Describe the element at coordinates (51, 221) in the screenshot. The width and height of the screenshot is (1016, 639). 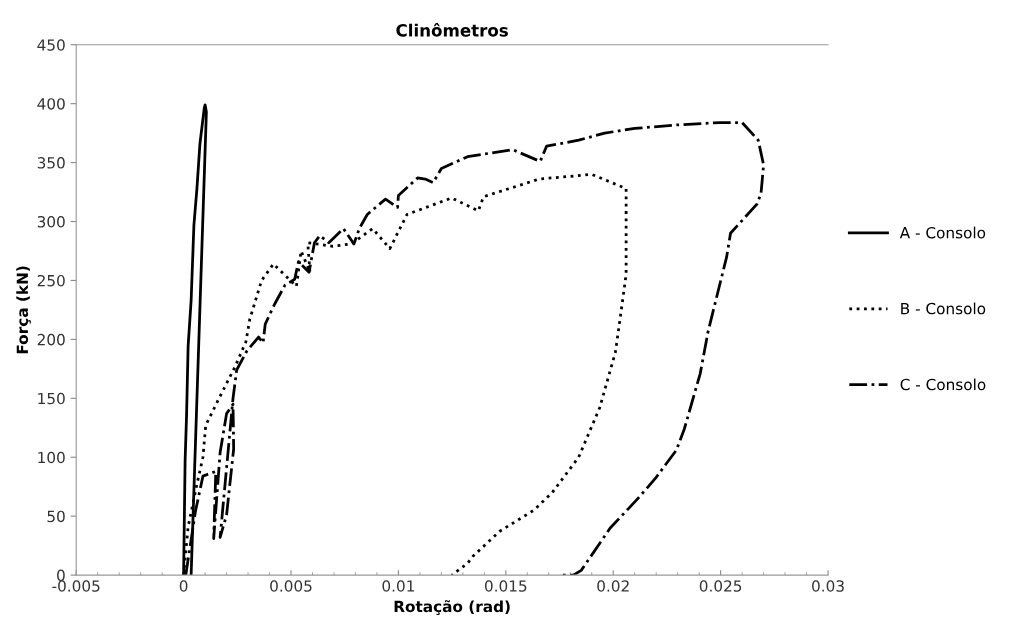
I see `y-tick-label: 300` at that location.